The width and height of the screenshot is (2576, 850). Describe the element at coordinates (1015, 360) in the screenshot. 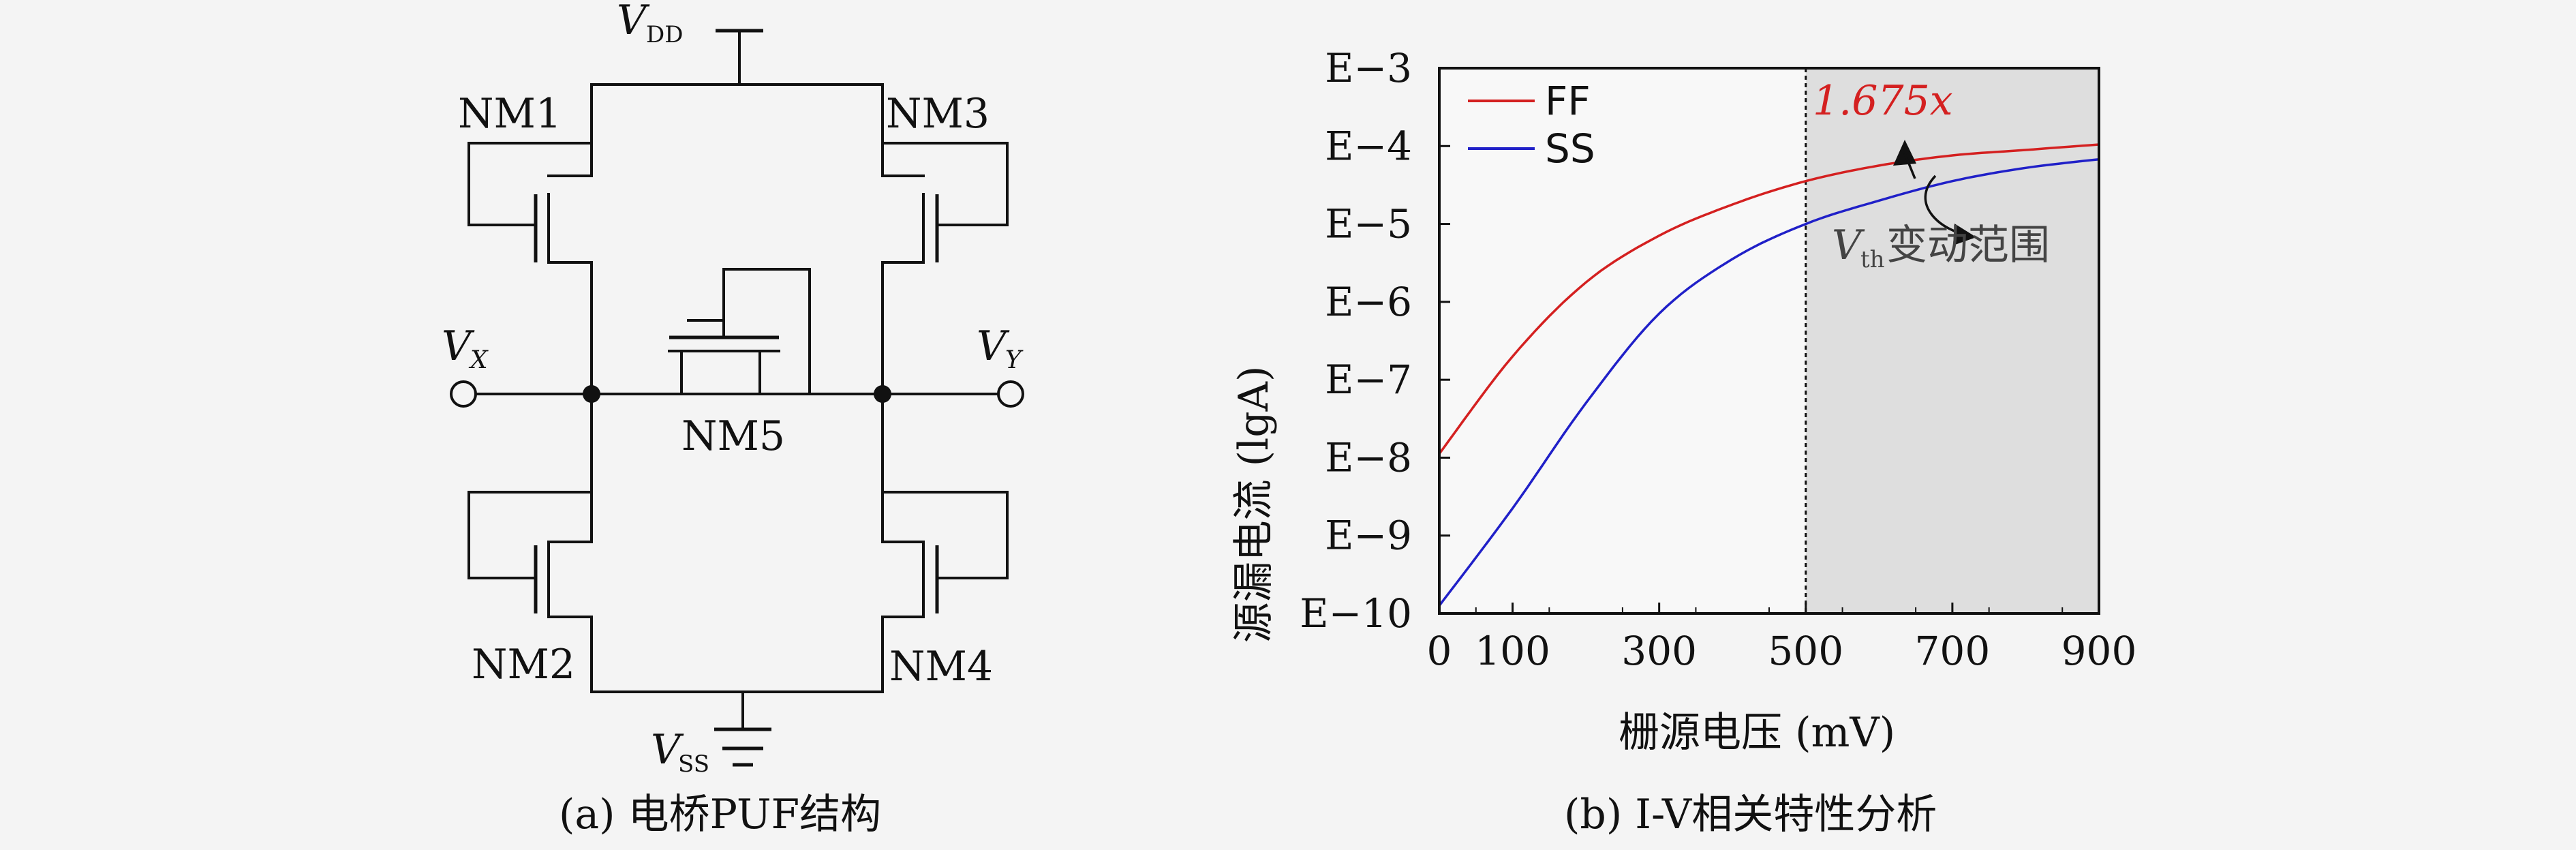

I see `vy-sub: Y` at that location.